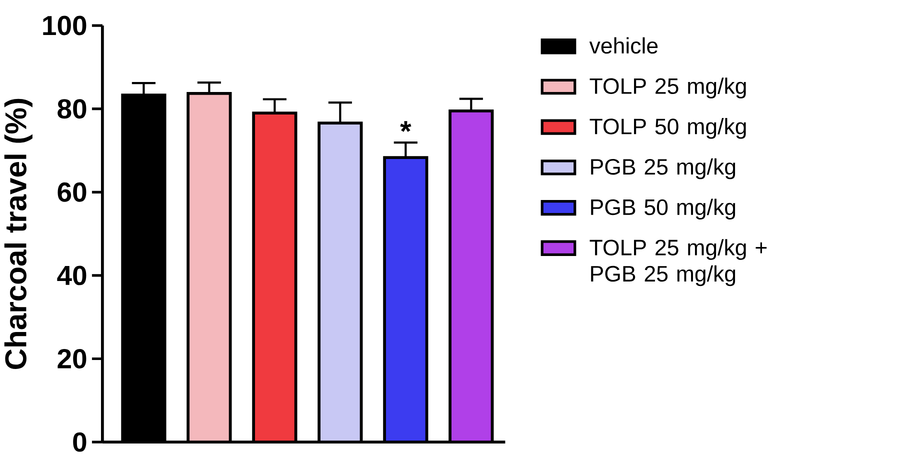 The height and width of the screenshot is (456, 906). What do you see at coordinates (668, 128) in the screenshot?
I see `legend-label: TOLP 50 mg/kg` at bounding box center [668, 128].